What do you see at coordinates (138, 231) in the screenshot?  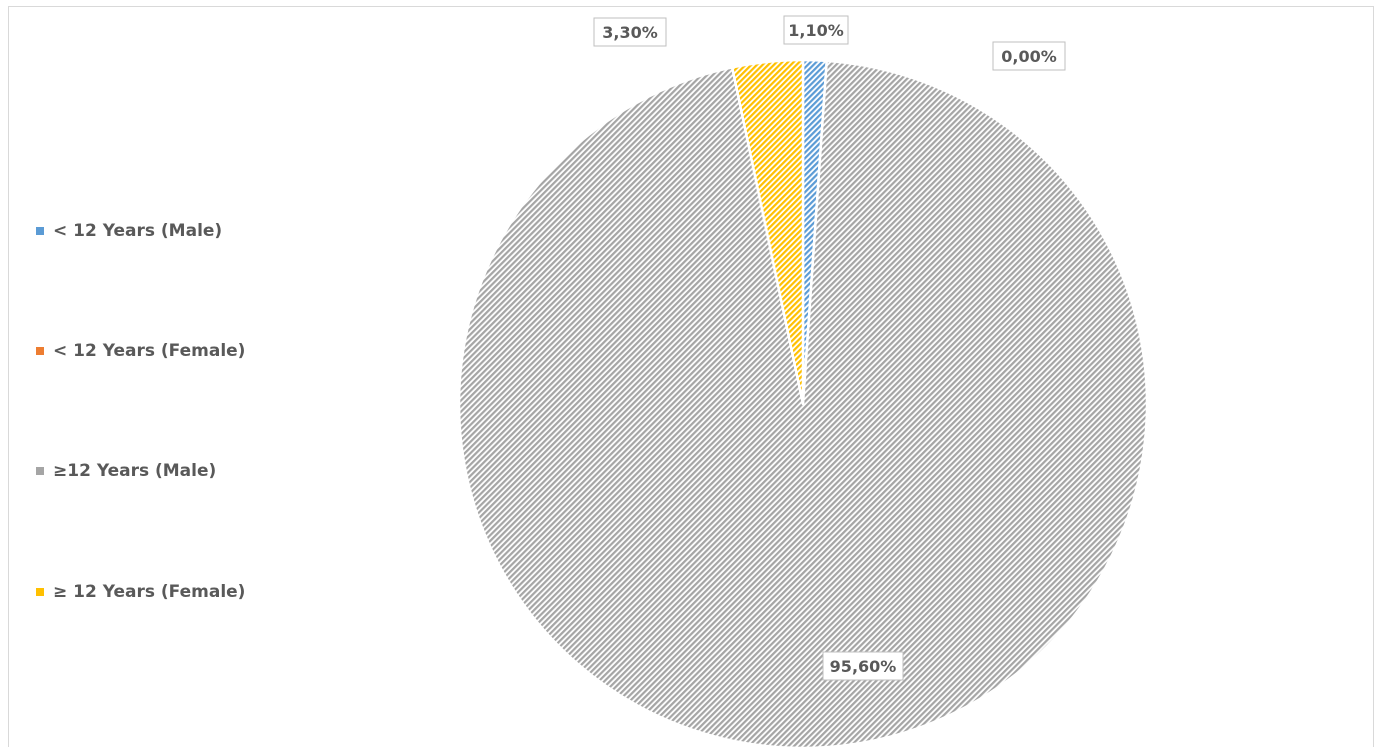 I see `legend-label-under12-male: < 12 Years (Male)` at bounding box center [138, 231].